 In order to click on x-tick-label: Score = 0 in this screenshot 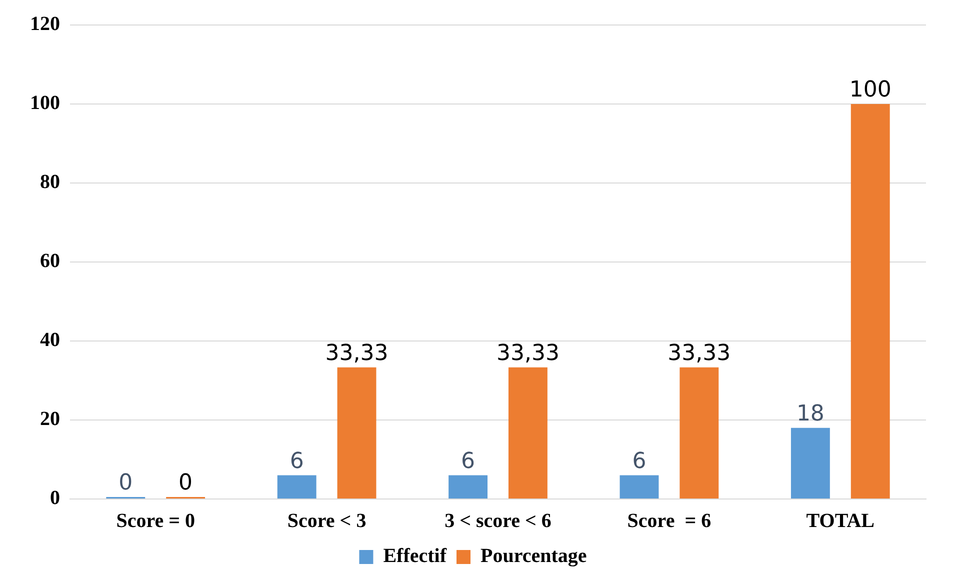, I will do `click(155, 521)`.